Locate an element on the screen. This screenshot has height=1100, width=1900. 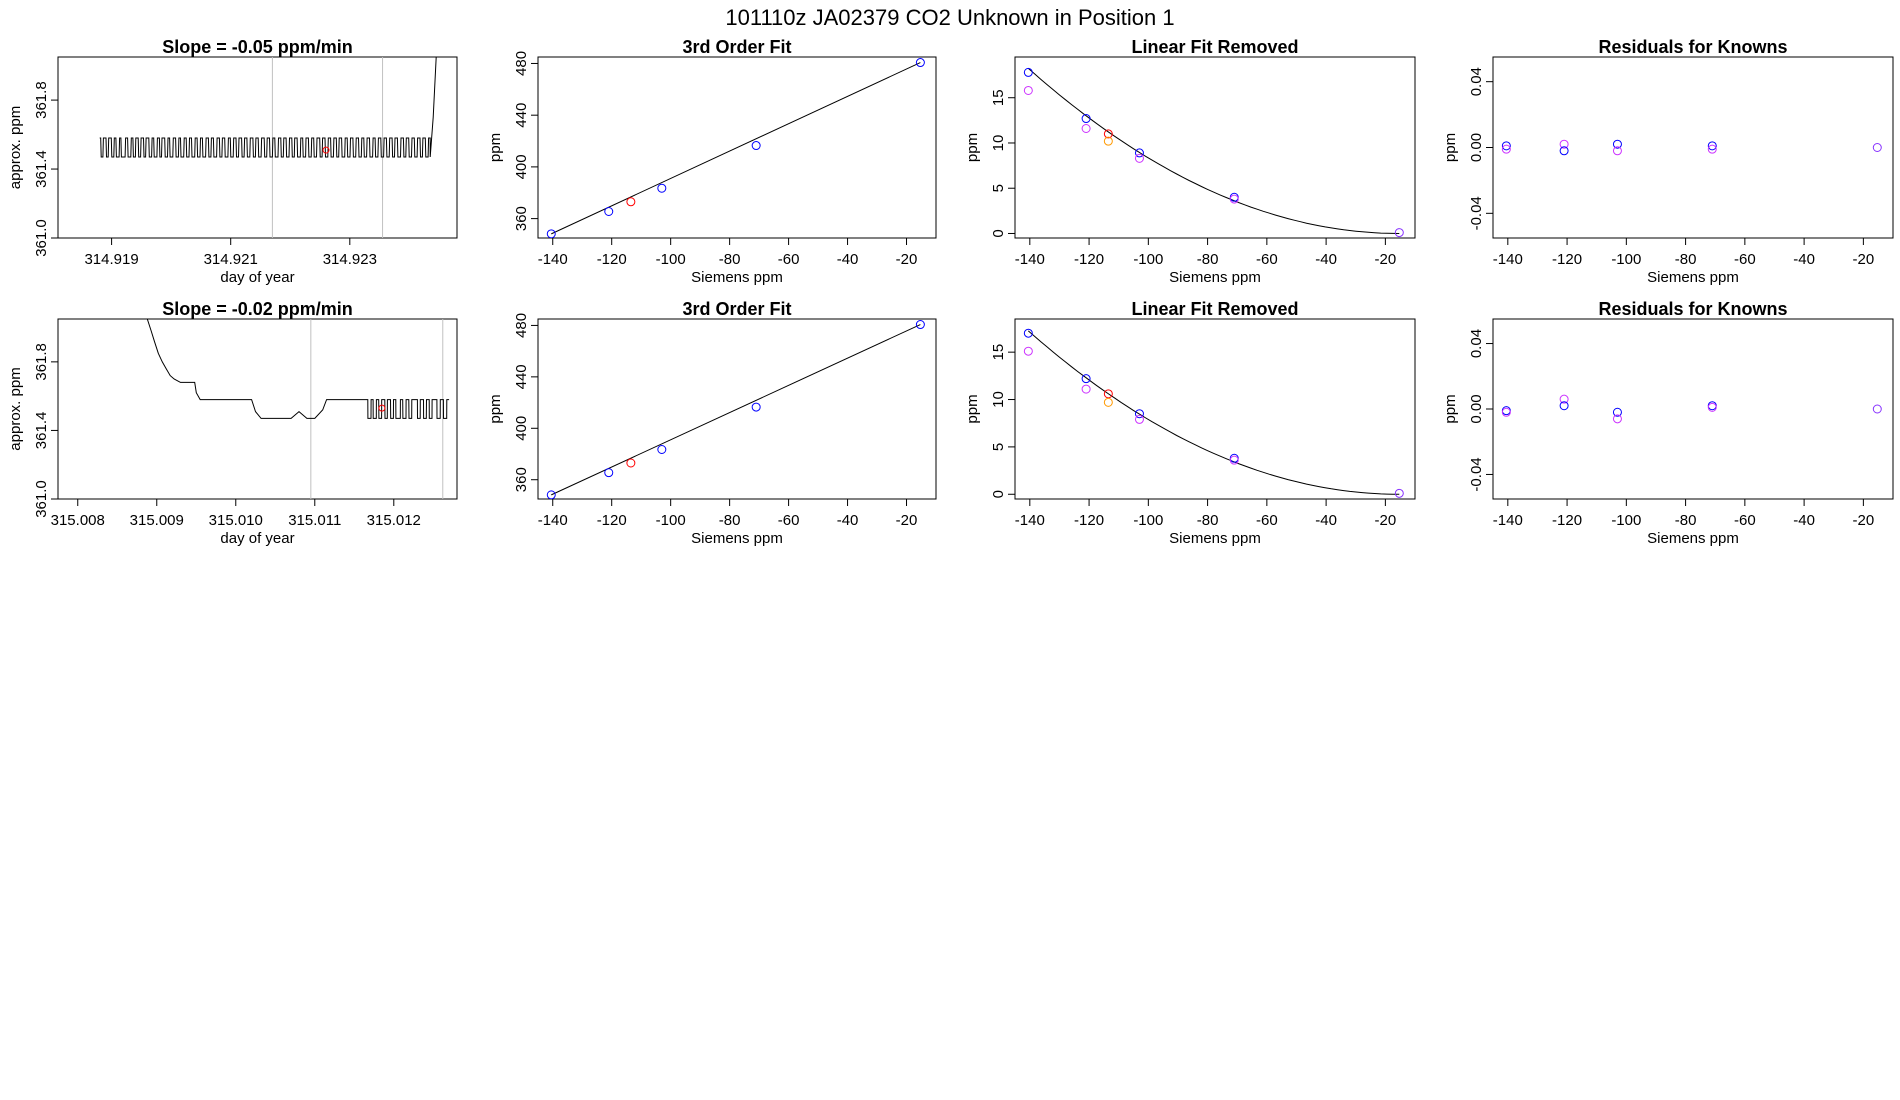
chart-title: 3rd Order Fit is located at coordinates (736, 309).